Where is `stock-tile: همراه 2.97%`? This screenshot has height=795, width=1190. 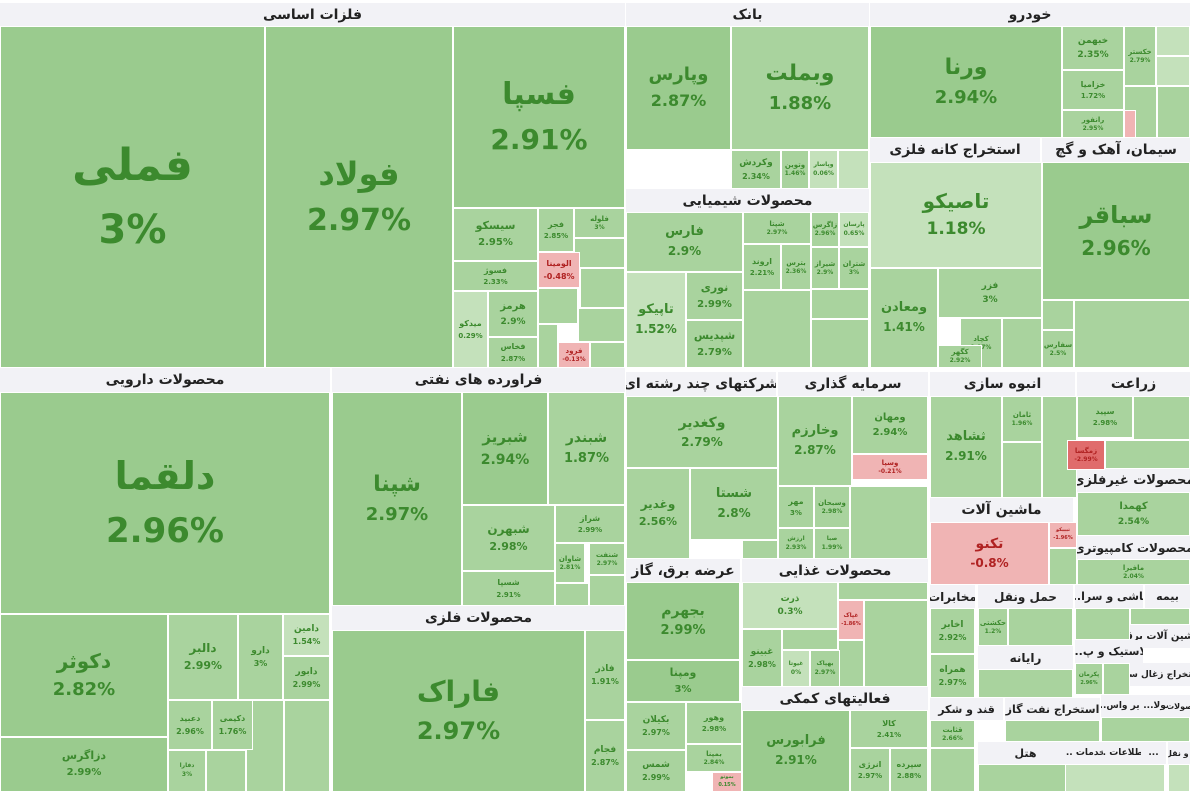
stock-tile: همراه 2.97% is located at coordinates (952, 676).